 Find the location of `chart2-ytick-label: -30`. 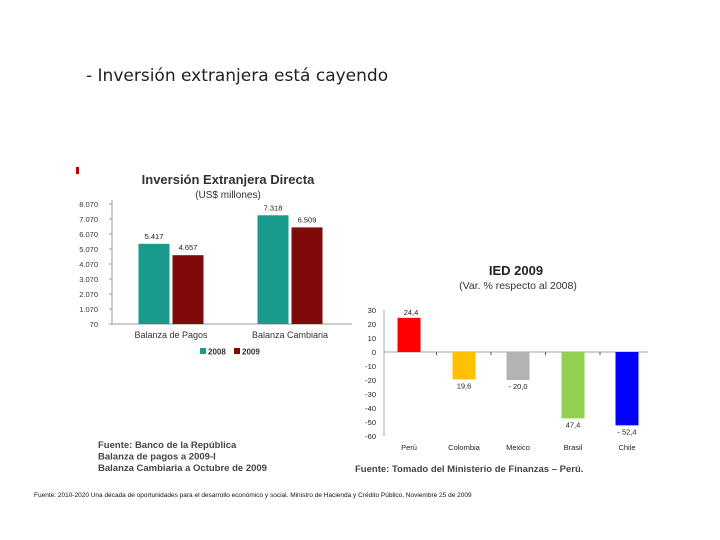

chart2-ytick-label: -30 is located at coordinates (370, 394).